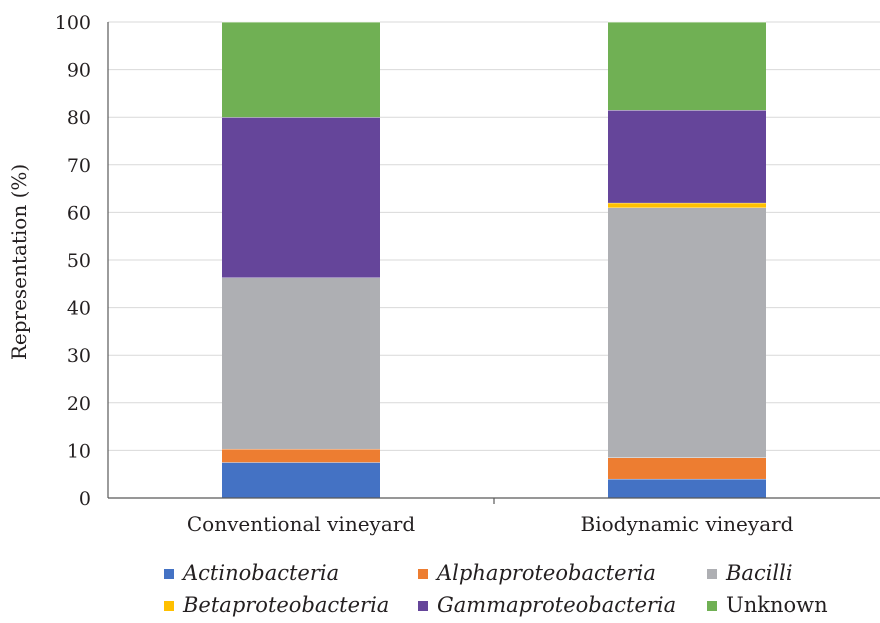 The height and width of the screenshot is (623, 880). I want to click on y-tick-label: 100, so click(73, 23).